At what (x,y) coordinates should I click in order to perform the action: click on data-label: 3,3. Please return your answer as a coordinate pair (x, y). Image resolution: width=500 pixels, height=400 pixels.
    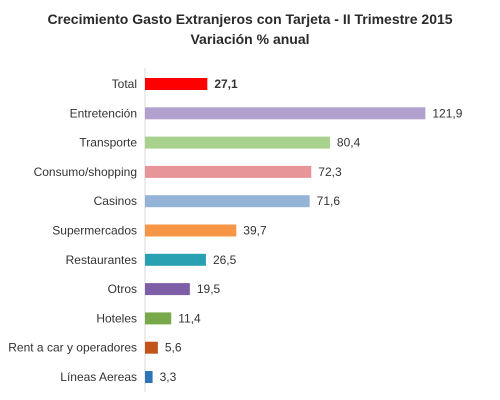
    Looking at the image, I should click on (168, 377).